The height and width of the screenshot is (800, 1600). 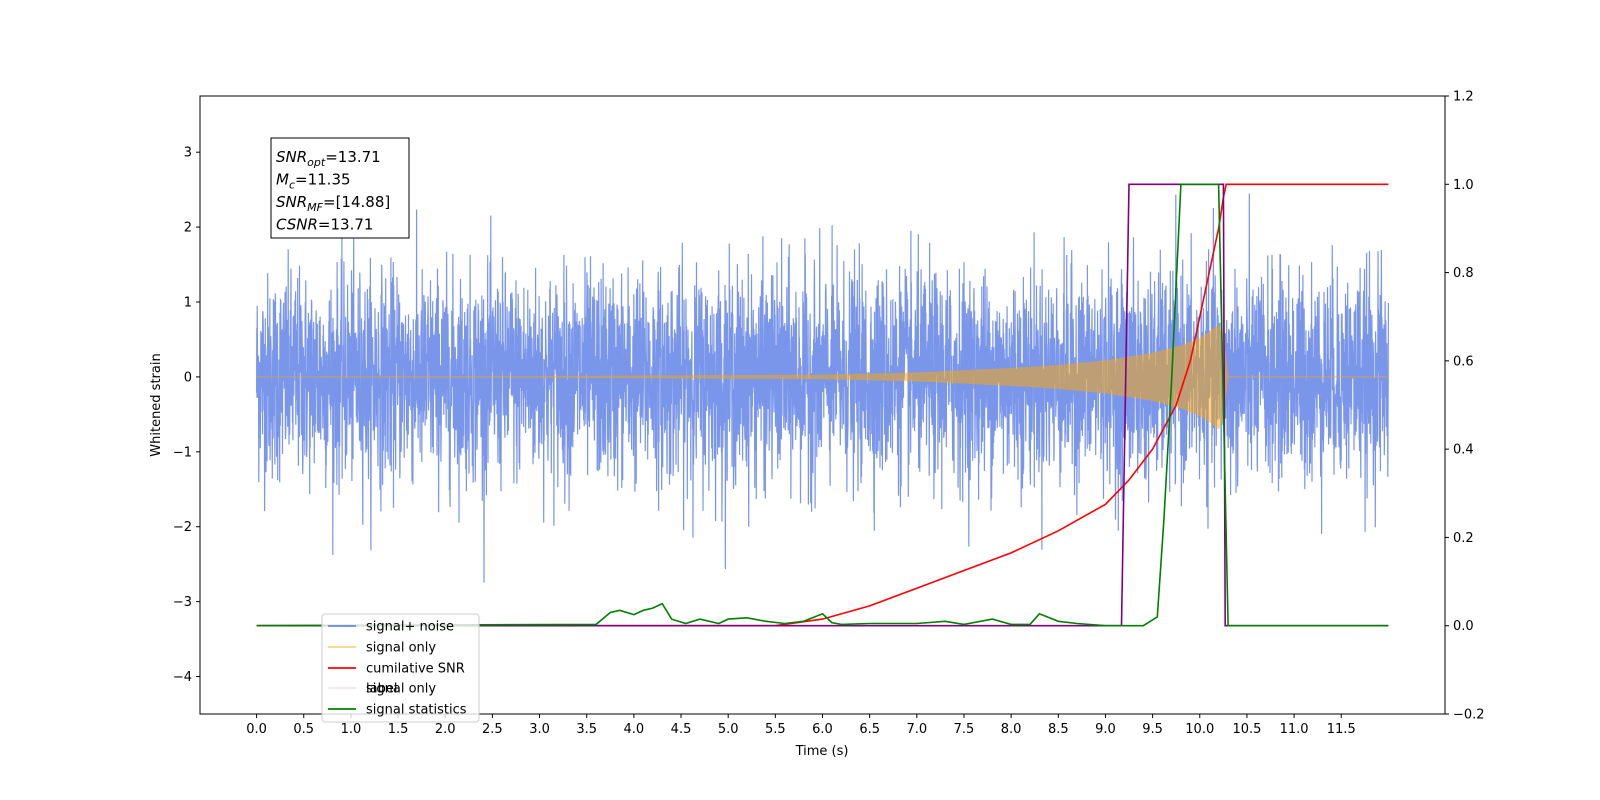 What do you see at coordinates (1463, 538) in the screenshot?
I see `y-right-tick-label: 0.2` at bounding box center [1463, 538].